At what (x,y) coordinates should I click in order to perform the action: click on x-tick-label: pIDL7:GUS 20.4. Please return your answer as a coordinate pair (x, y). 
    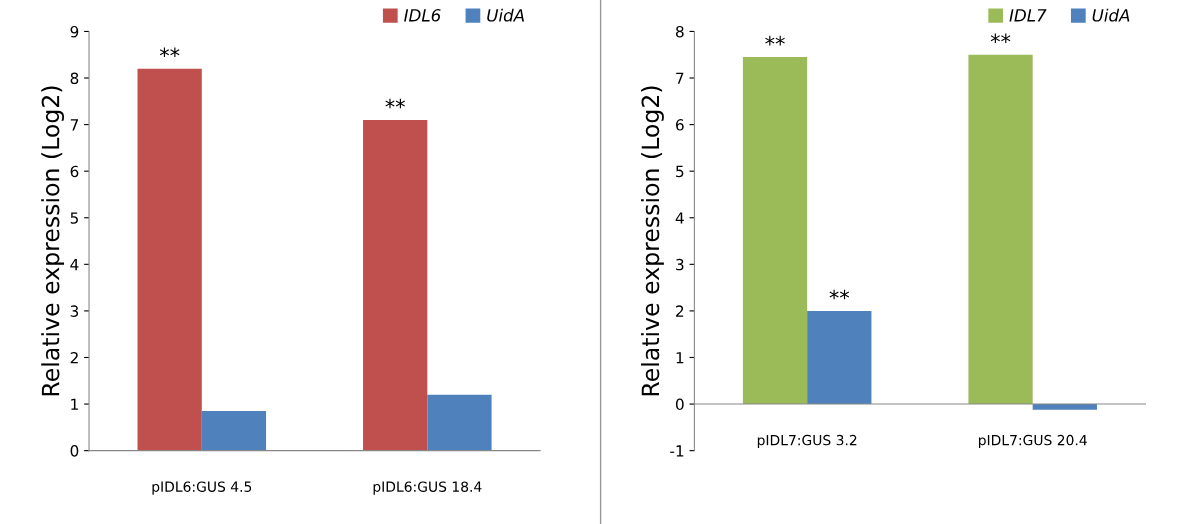
    Looking at the image, I should click on (1032, 441).